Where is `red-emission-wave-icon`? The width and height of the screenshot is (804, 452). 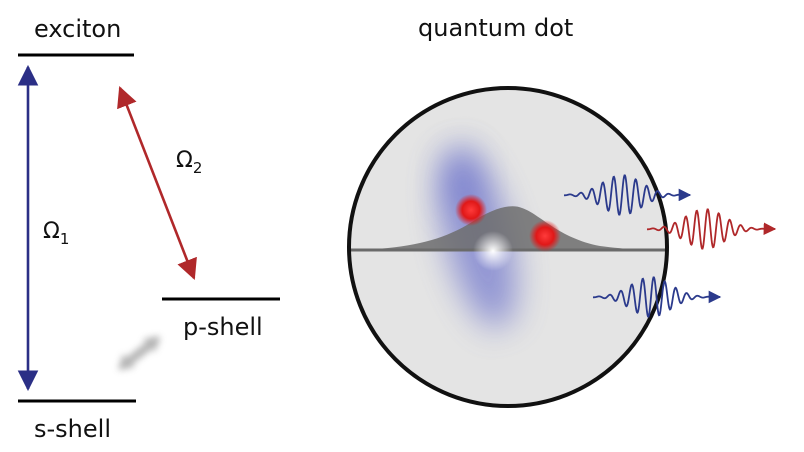
red-emission-wave-icon is located at coordinates (711, 229).